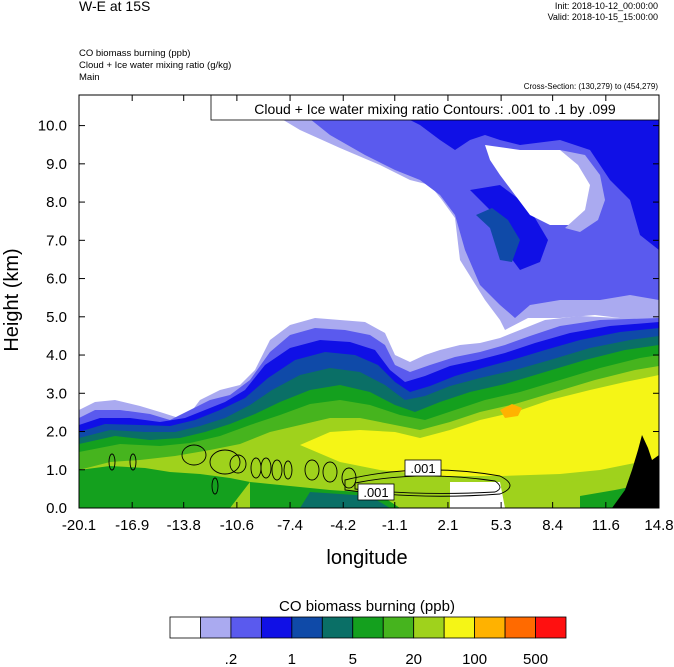  Describe the element at coordinates (413, 659) in the screenshot. I see `colorbar-tick-label: 20` at that location.